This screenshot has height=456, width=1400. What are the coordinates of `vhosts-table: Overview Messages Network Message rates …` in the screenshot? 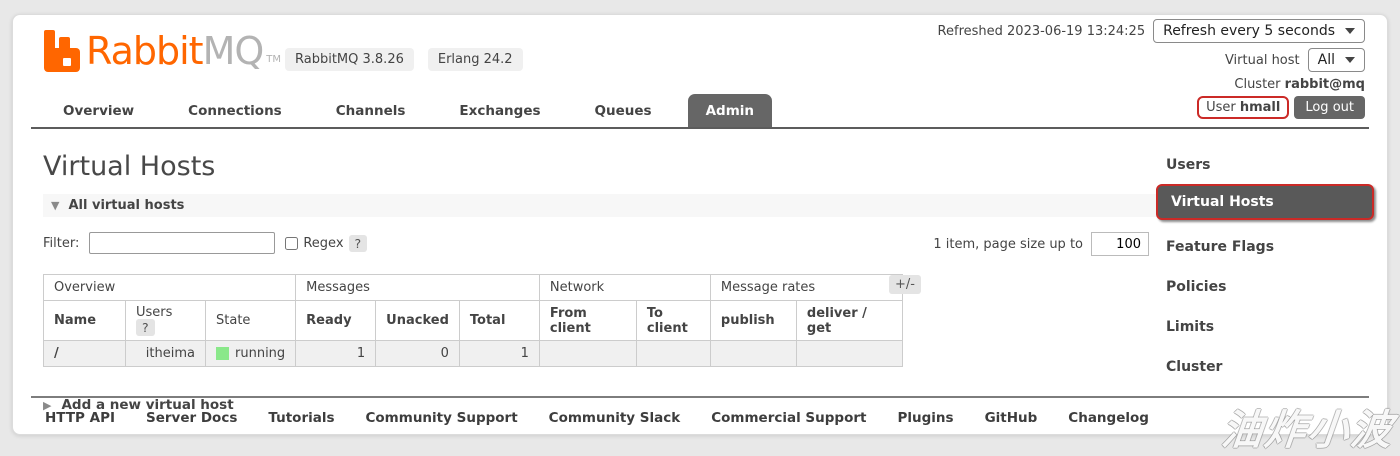 It's located at (472, 320).